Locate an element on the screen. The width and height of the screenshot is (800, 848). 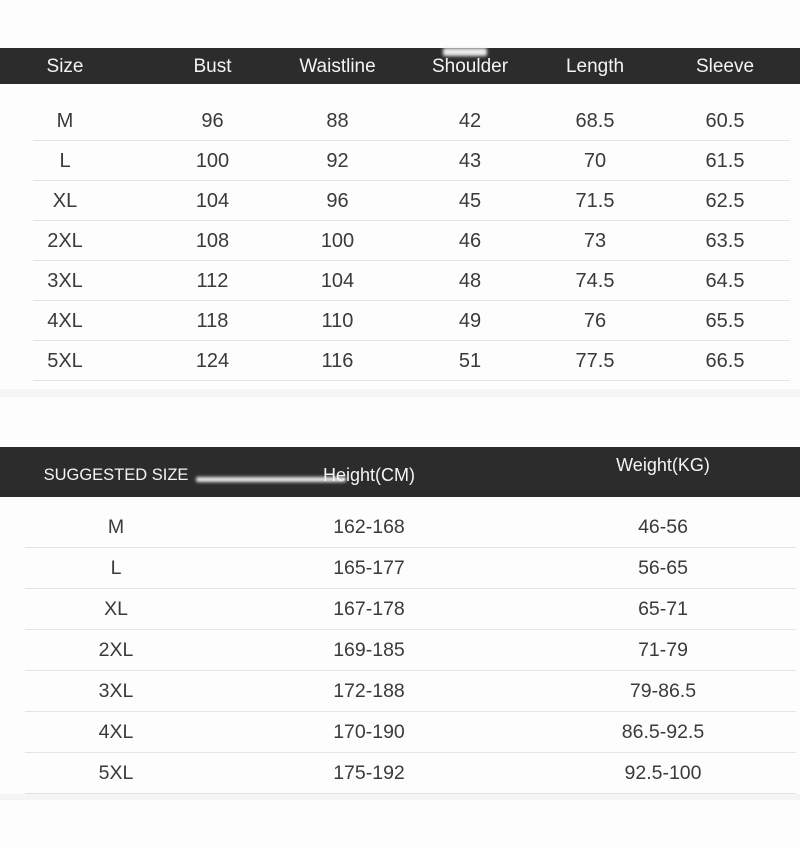
length-cell: 68.5 is located at coordinates (595, 120).